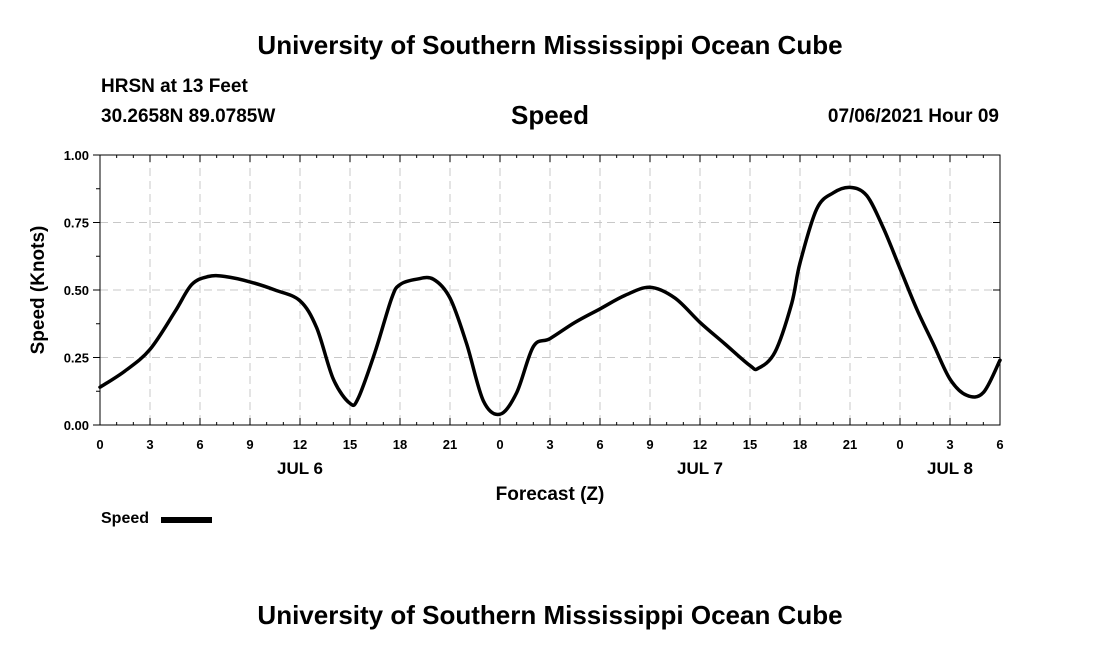 Image resolution: width=1100 pixels, height=650 pixels. I want to click on station-name: HRSN at 13 Feet, so click(174, 86).